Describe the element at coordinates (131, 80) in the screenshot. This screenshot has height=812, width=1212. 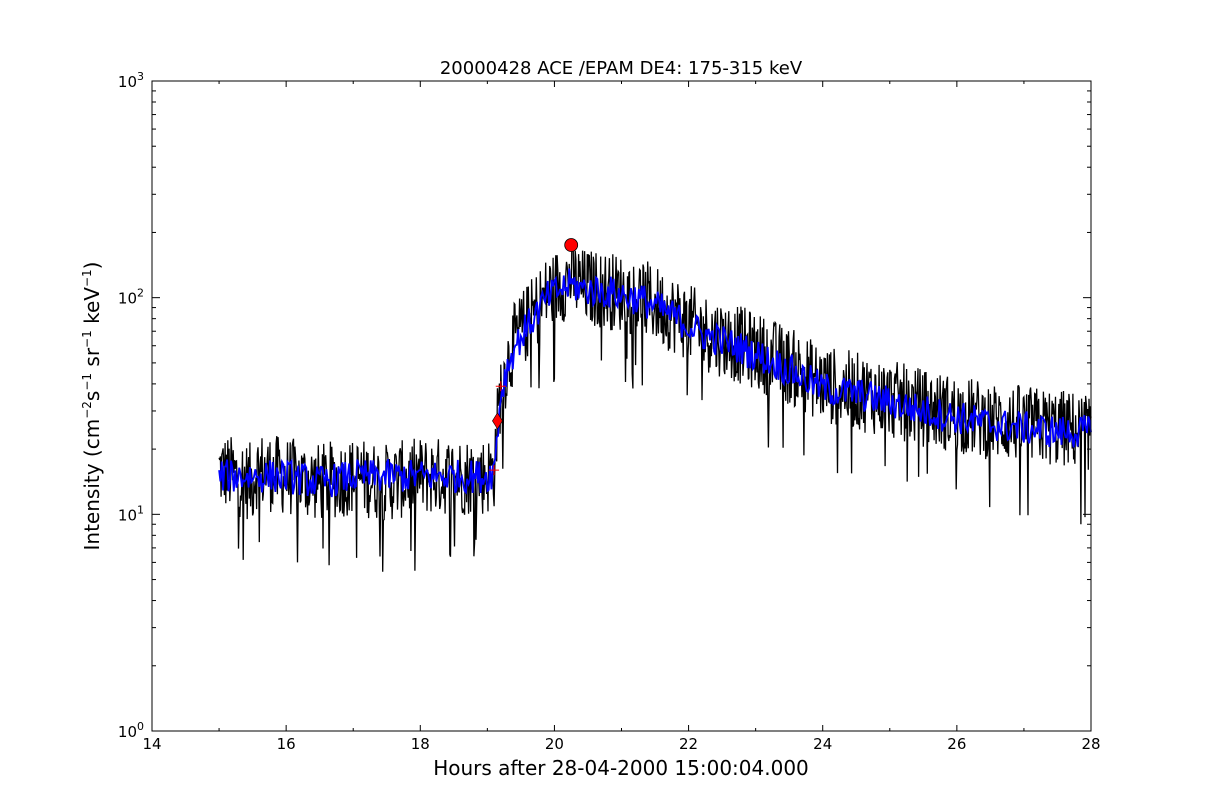
I see `y-tick-label: 10³` at that location.